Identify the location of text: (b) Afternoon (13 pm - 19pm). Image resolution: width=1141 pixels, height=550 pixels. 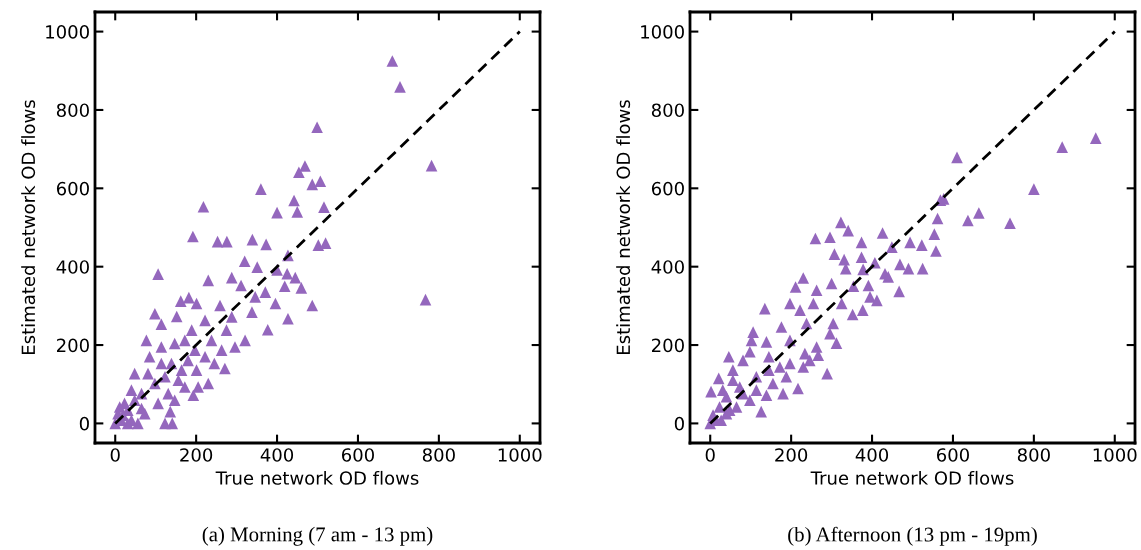
(912, 536).